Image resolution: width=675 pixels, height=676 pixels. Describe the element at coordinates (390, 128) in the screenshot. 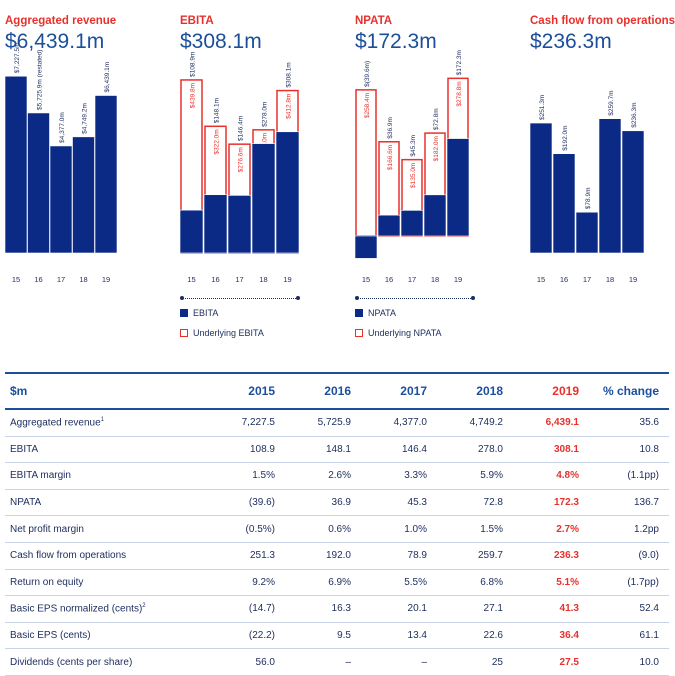

I see `bar-data-label: $36.9m` at that location.